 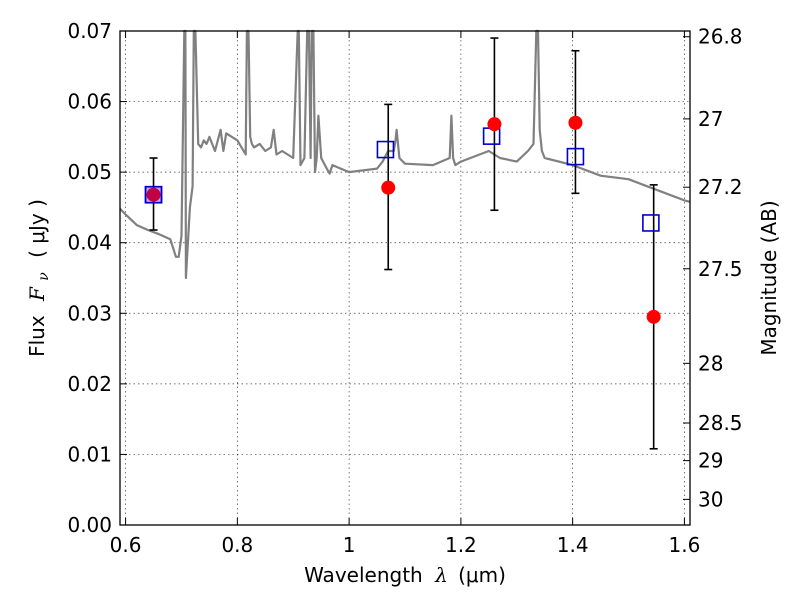 What do you see at coordinates (573, 545) in the screenshot?
I see `x-tick-label: 1.4` at bounding box center [573, 545].